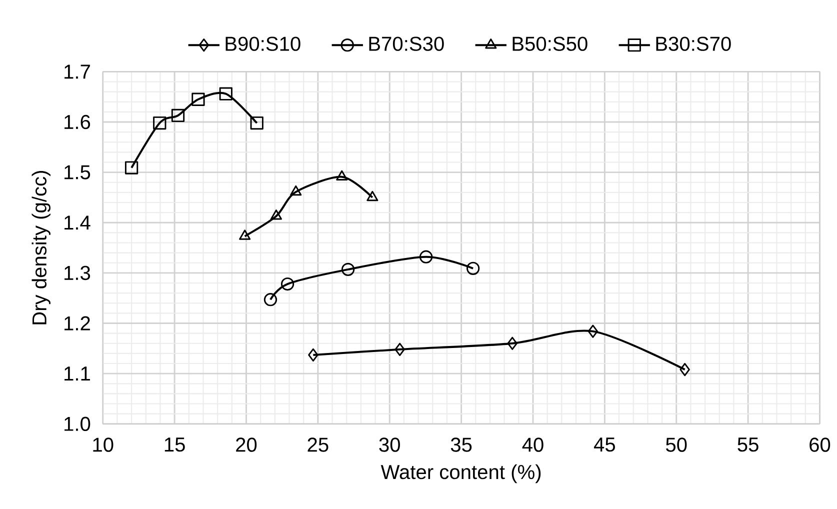 This screenshot has height=509, width=837. I want to click on x-tick-label: 30, so click(389, 445).